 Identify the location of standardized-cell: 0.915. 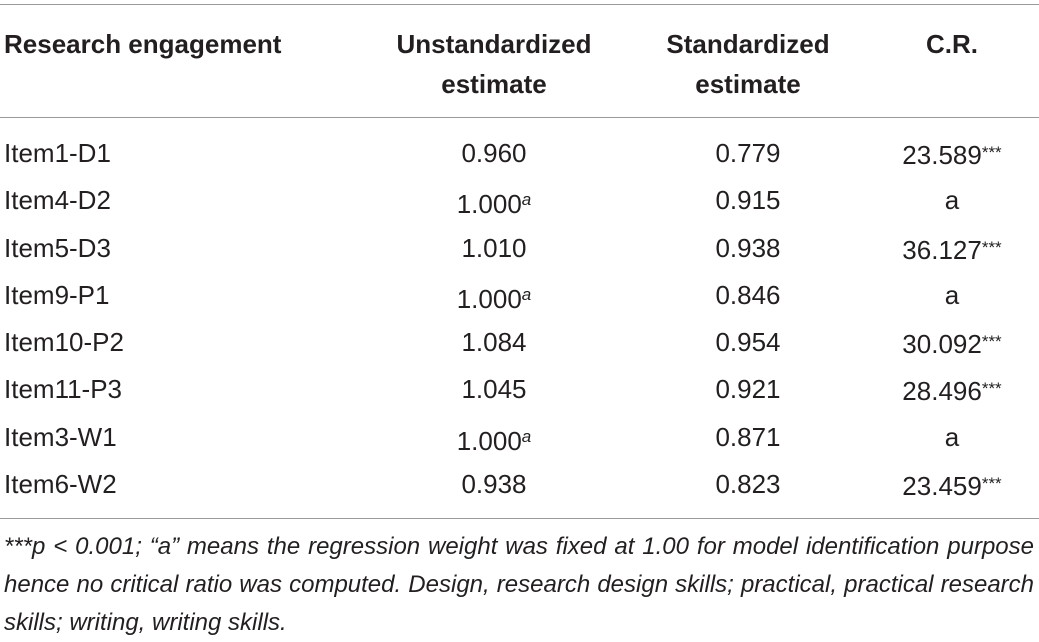
(748, 200).